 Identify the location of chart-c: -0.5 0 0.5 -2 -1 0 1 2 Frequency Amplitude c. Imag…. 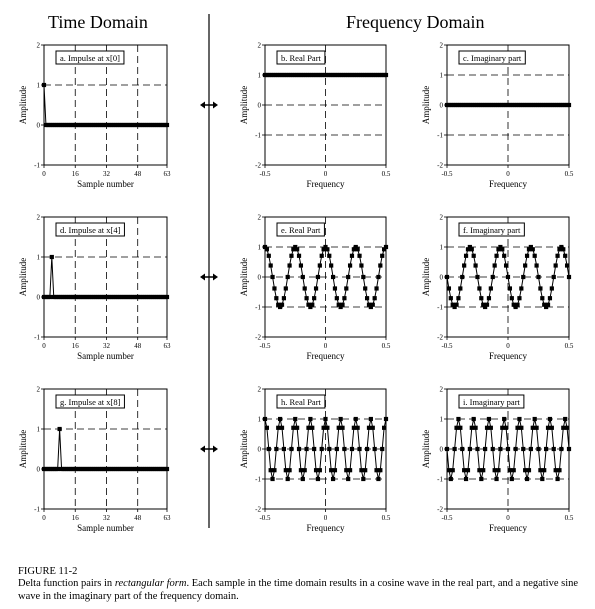
(497, 116).